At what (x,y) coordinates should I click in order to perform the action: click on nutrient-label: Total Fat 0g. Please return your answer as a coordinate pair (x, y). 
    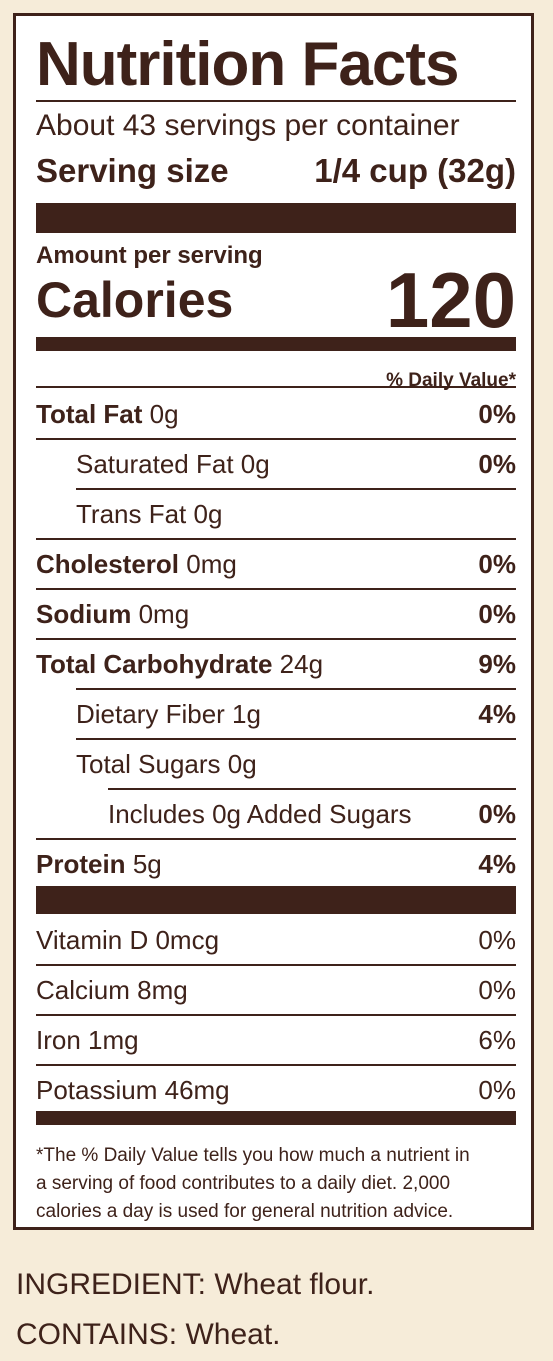
    Looking at the image, I should click on (107, 414).